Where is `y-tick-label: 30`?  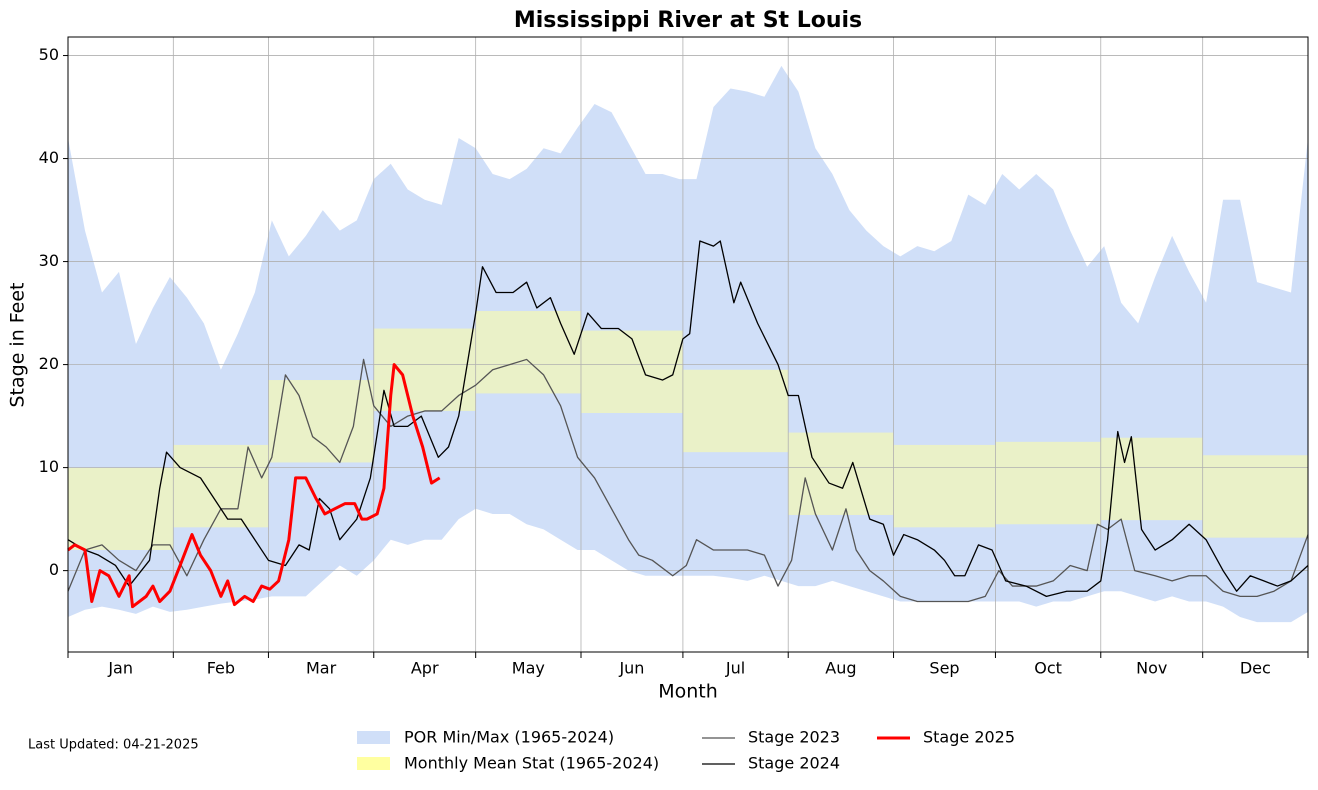
y-tick-label: 30 is located at coordinates (49, 260).